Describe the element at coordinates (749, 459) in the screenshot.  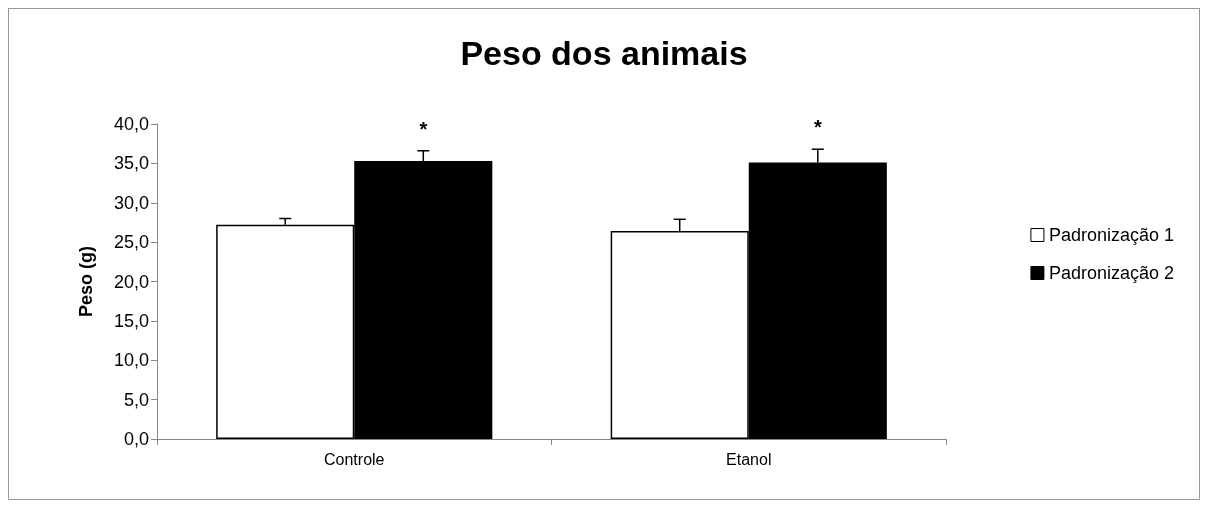
I see `x-tick-label: Etanol` at that location.